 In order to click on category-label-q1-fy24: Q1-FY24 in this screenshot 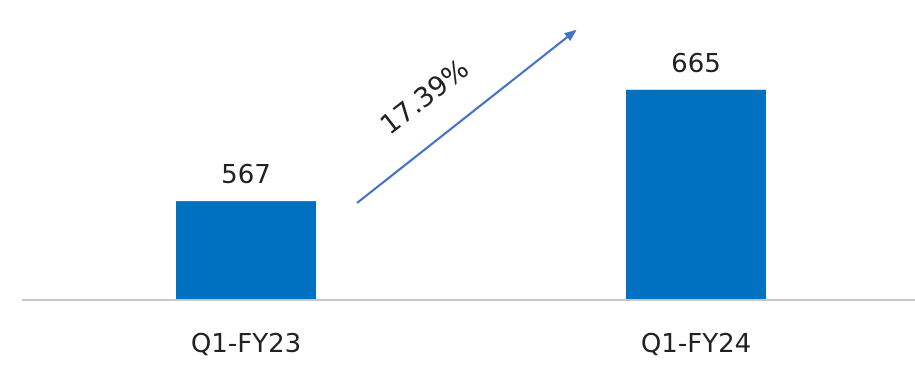, I will do `click(696, 344)`.